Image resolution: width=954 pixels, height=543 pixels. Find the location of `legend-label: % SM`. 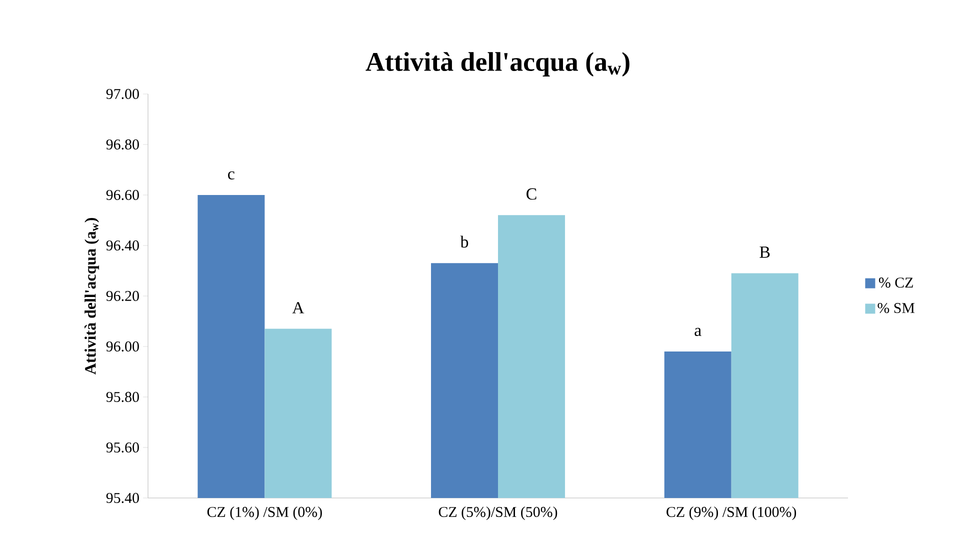

legend-label: % SM is located at coordinates (896, 308).